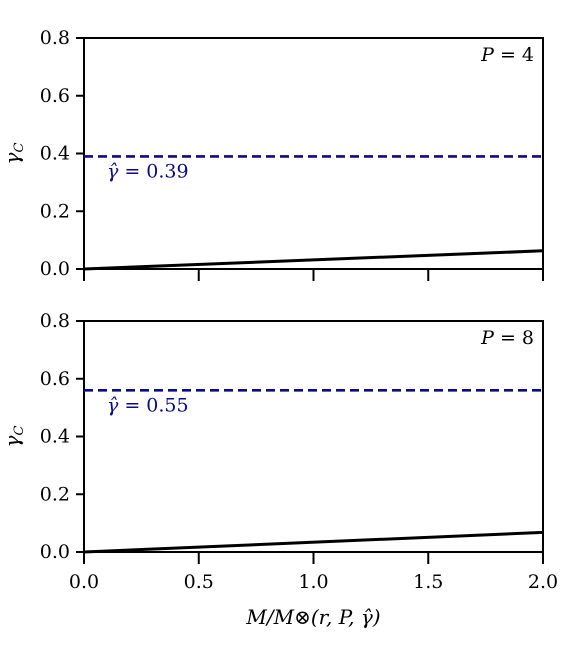 The image size is (564, 659). Describe the element at coordinates (313, 582) in the screenshot. I see `x-tick-label: 1.0` at that location.